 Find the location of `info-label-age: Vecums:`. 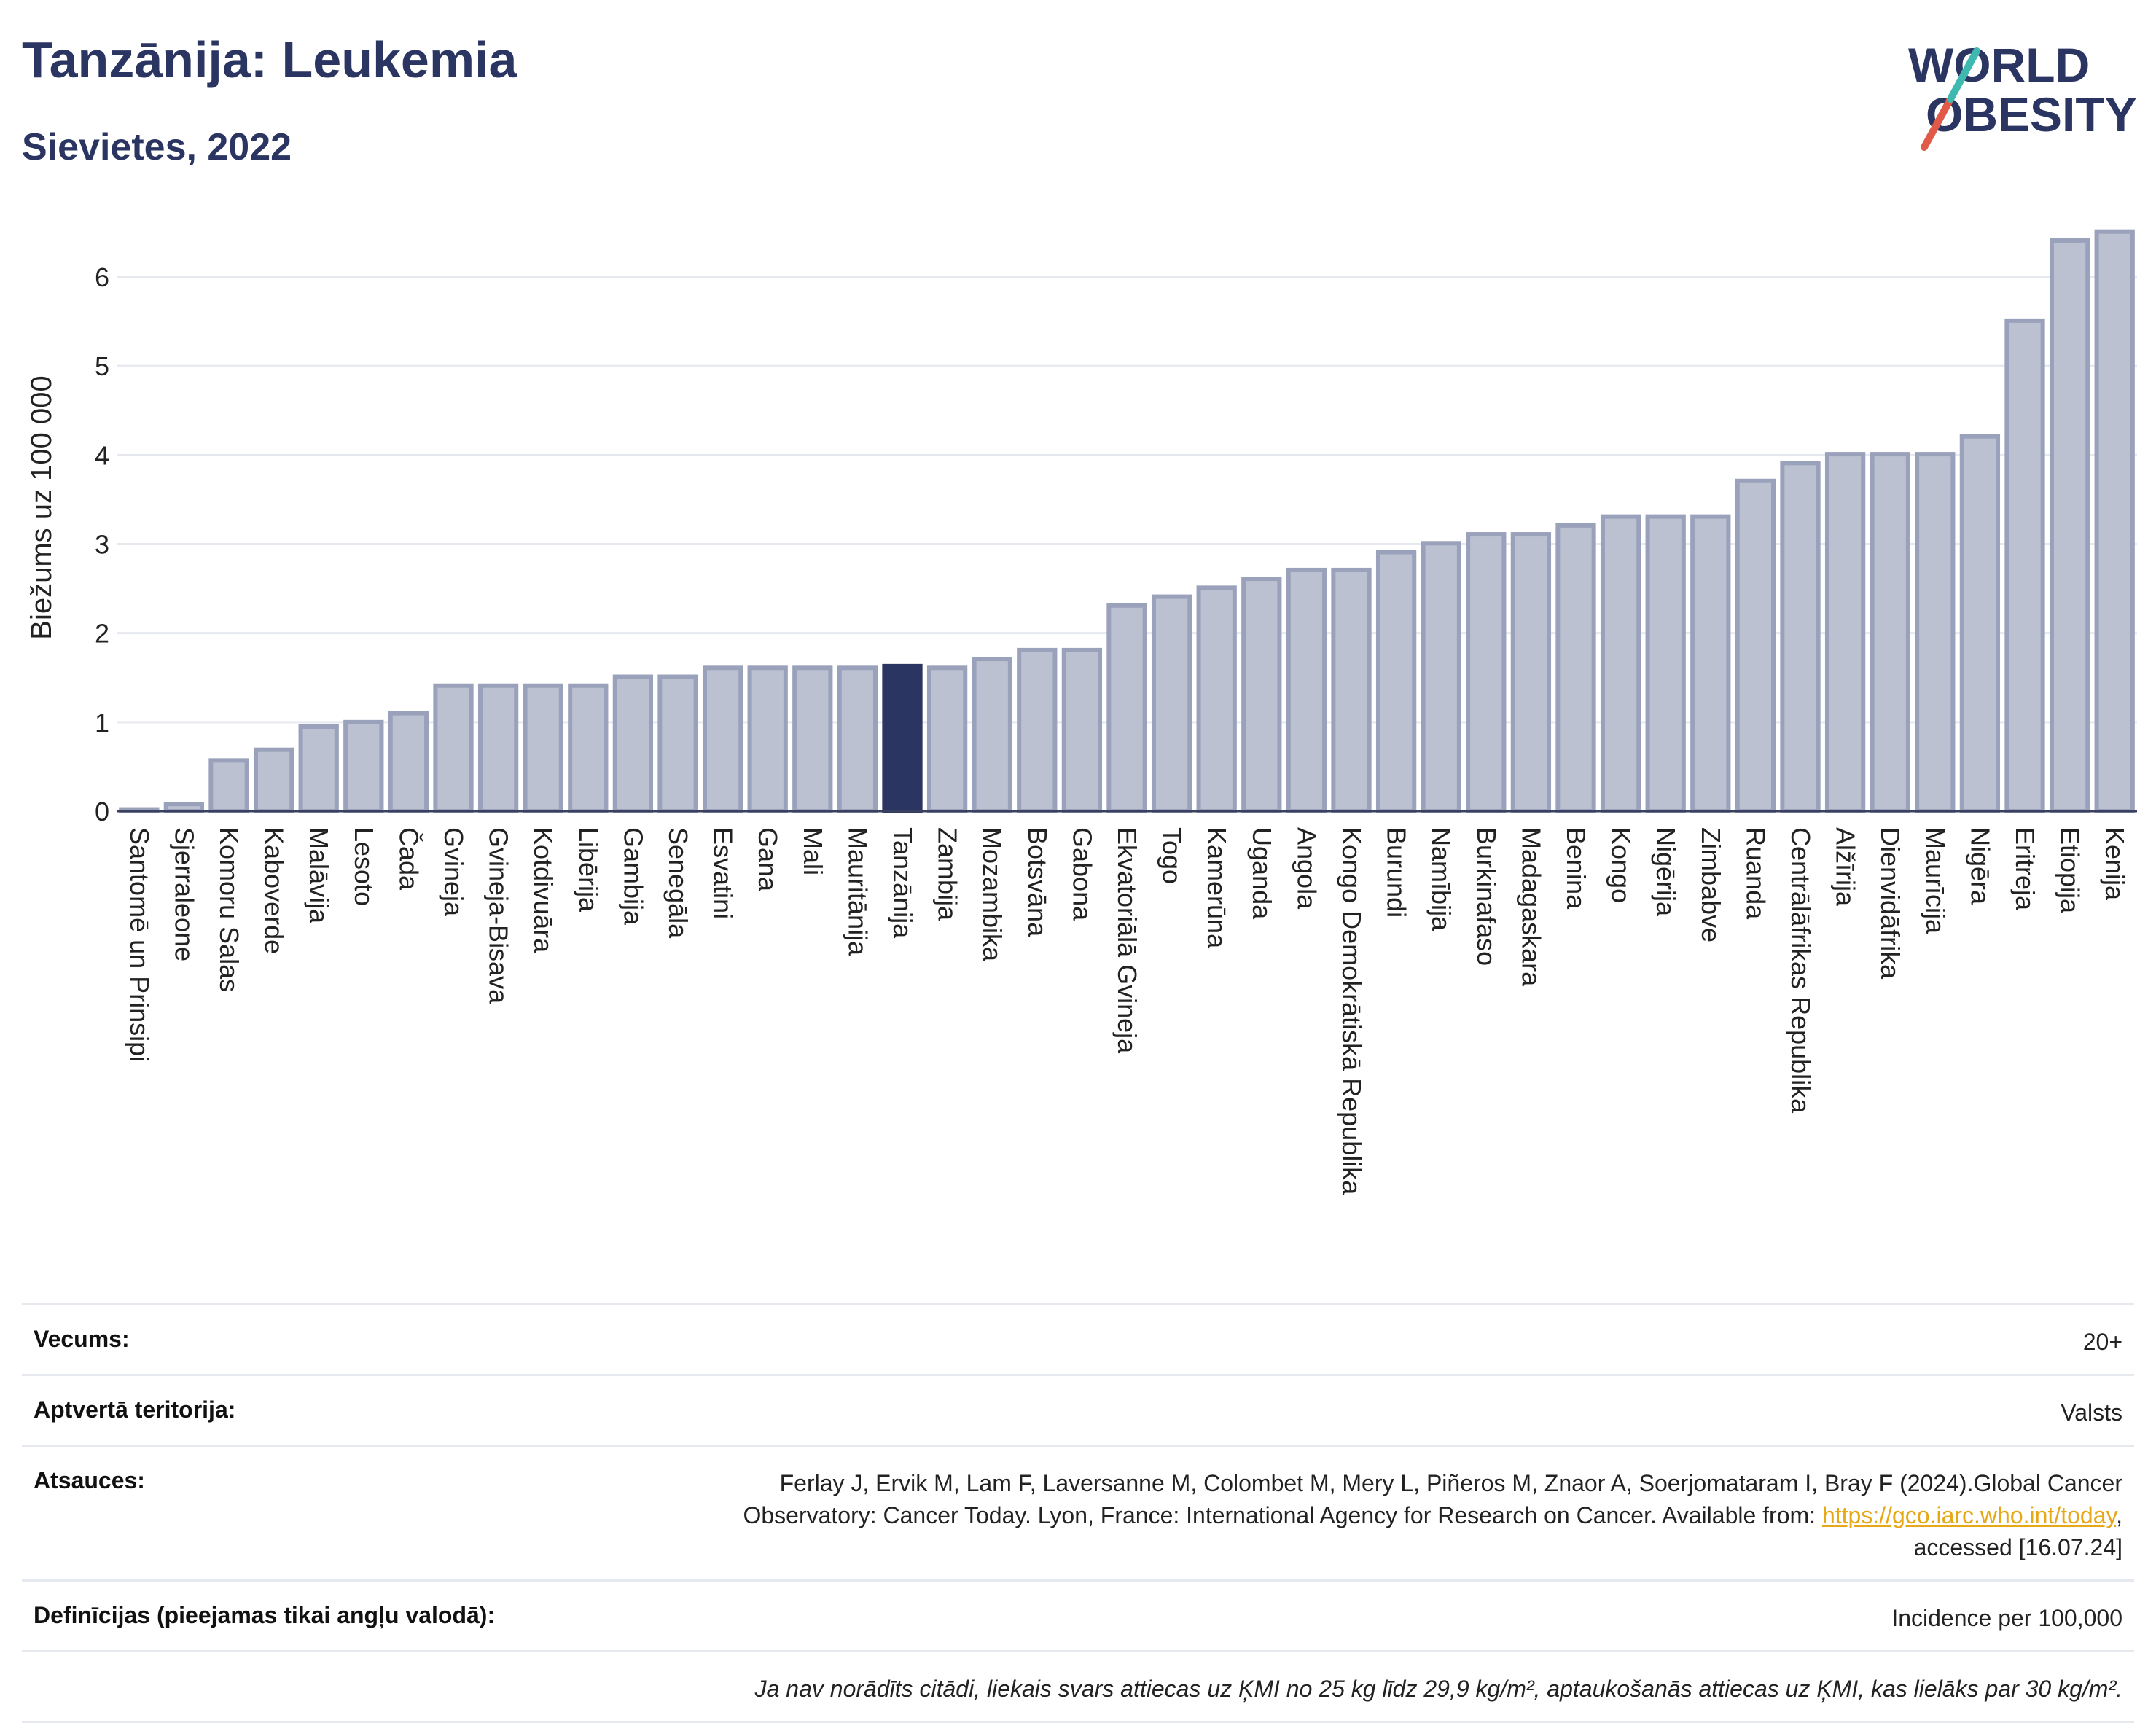

info-label-age: Vecums: is located at coordinates (82, 1339).